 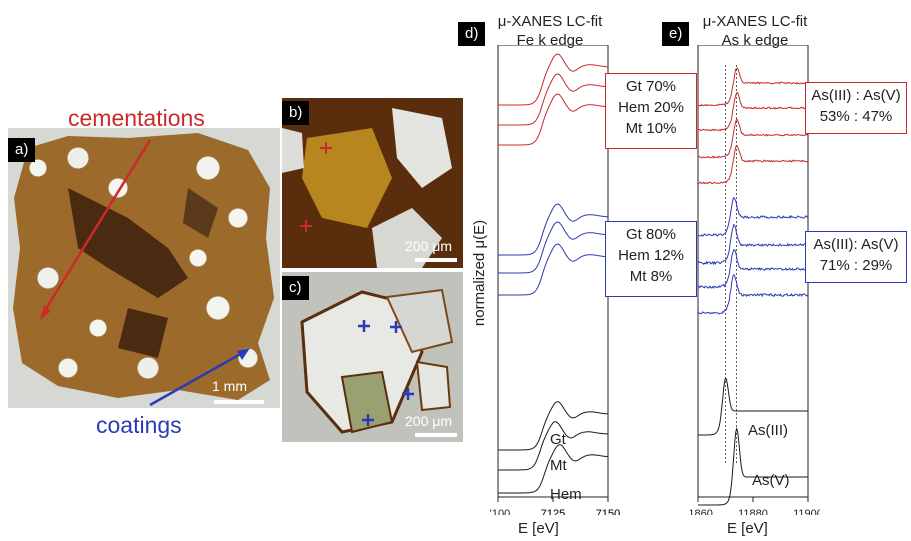 I want to click on fe-reference-spectrum-hem, so click(x=553, y=469).